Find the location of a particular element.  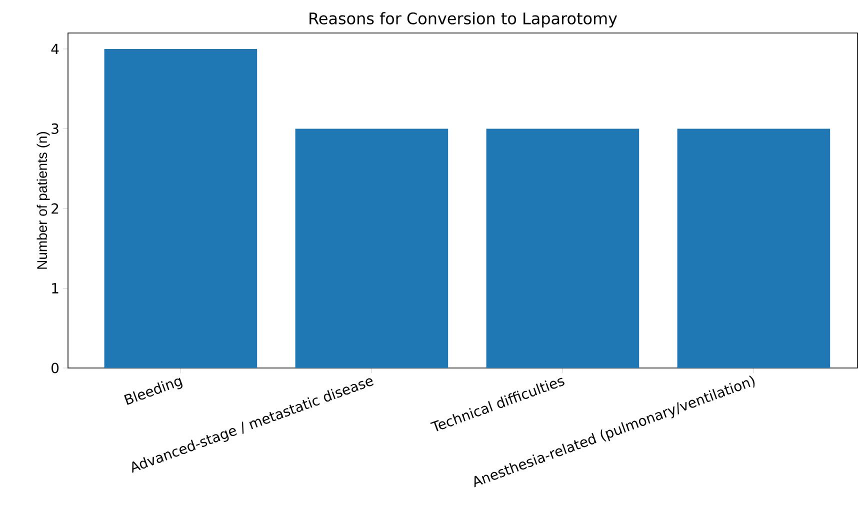

y-tick-label: 3 is located at coordinates (55, 128).